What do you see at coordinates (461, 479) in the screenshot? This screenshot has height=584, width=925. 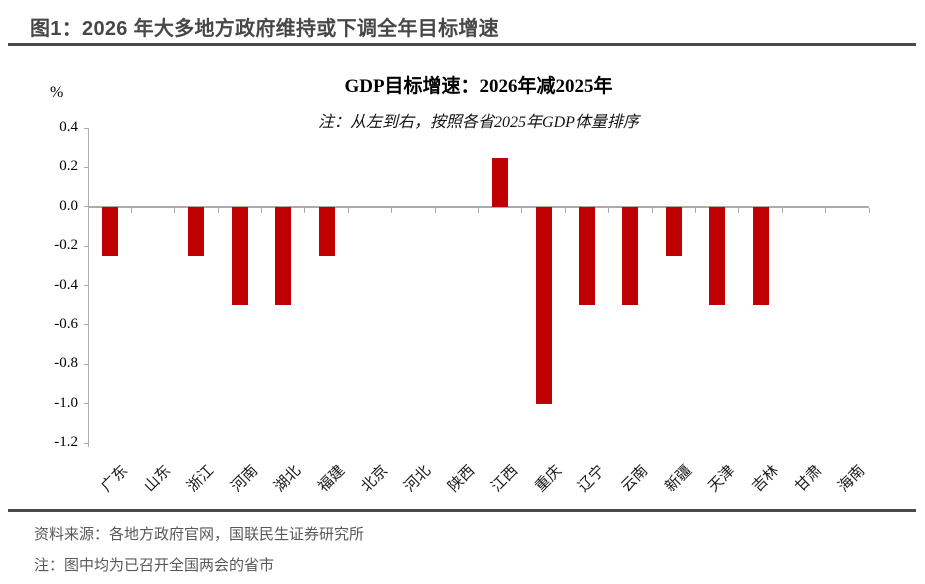 I see `x-axis-label: 陕西` at bounding box center [461, 479].